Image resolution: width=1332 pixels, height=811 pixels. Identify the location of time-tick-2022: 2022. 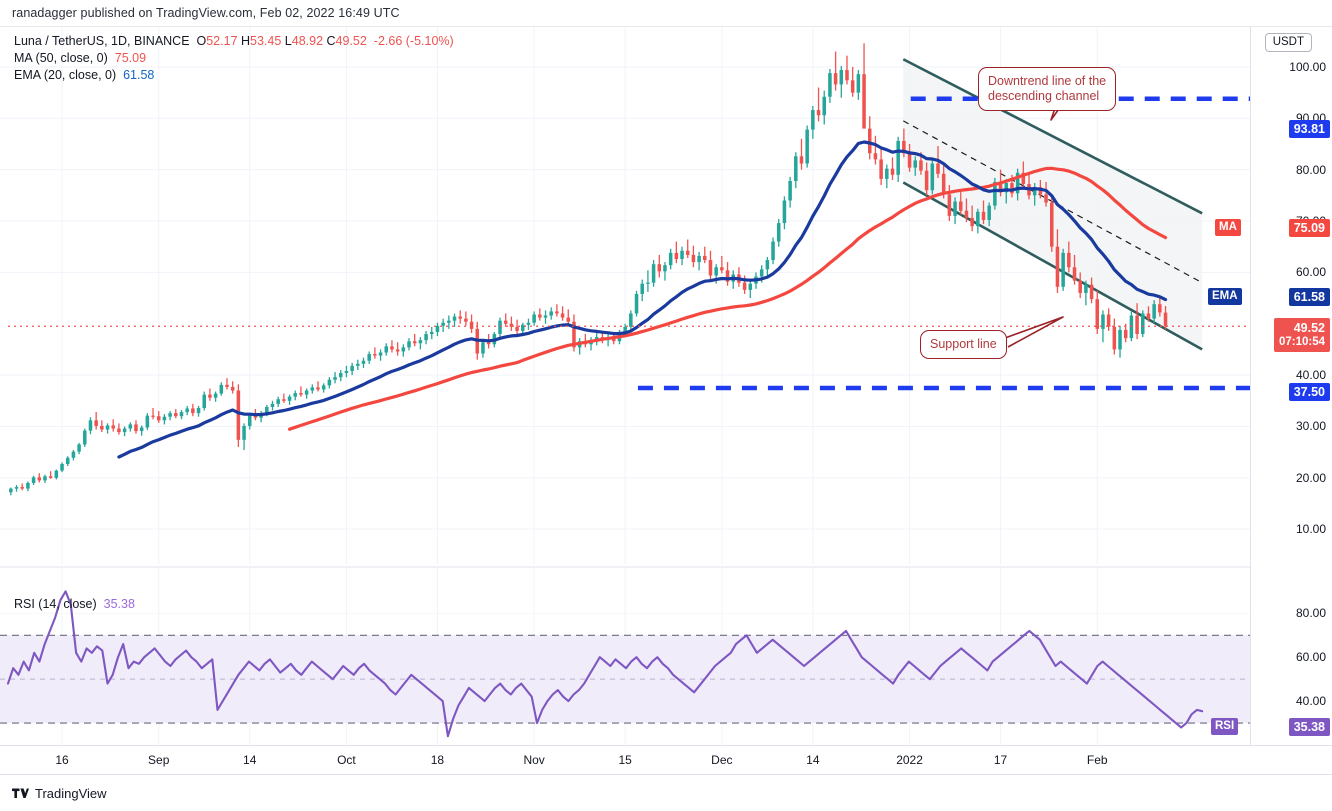
(909, 760).